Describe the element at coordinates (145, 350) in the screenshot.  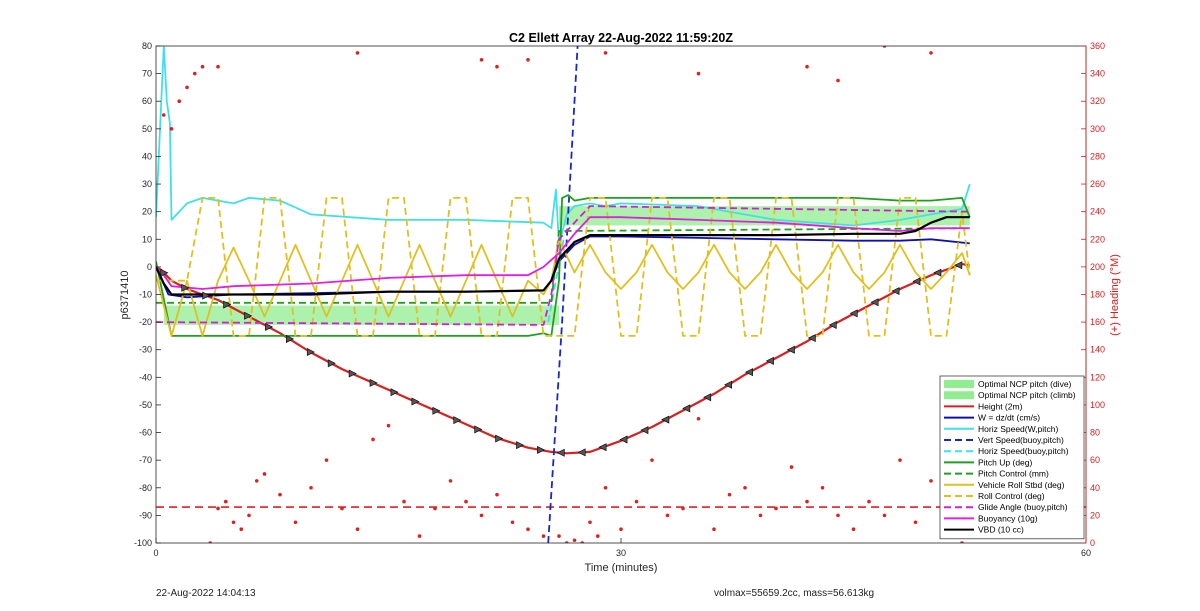
I see `y-tick-label-11: -30` at that location.